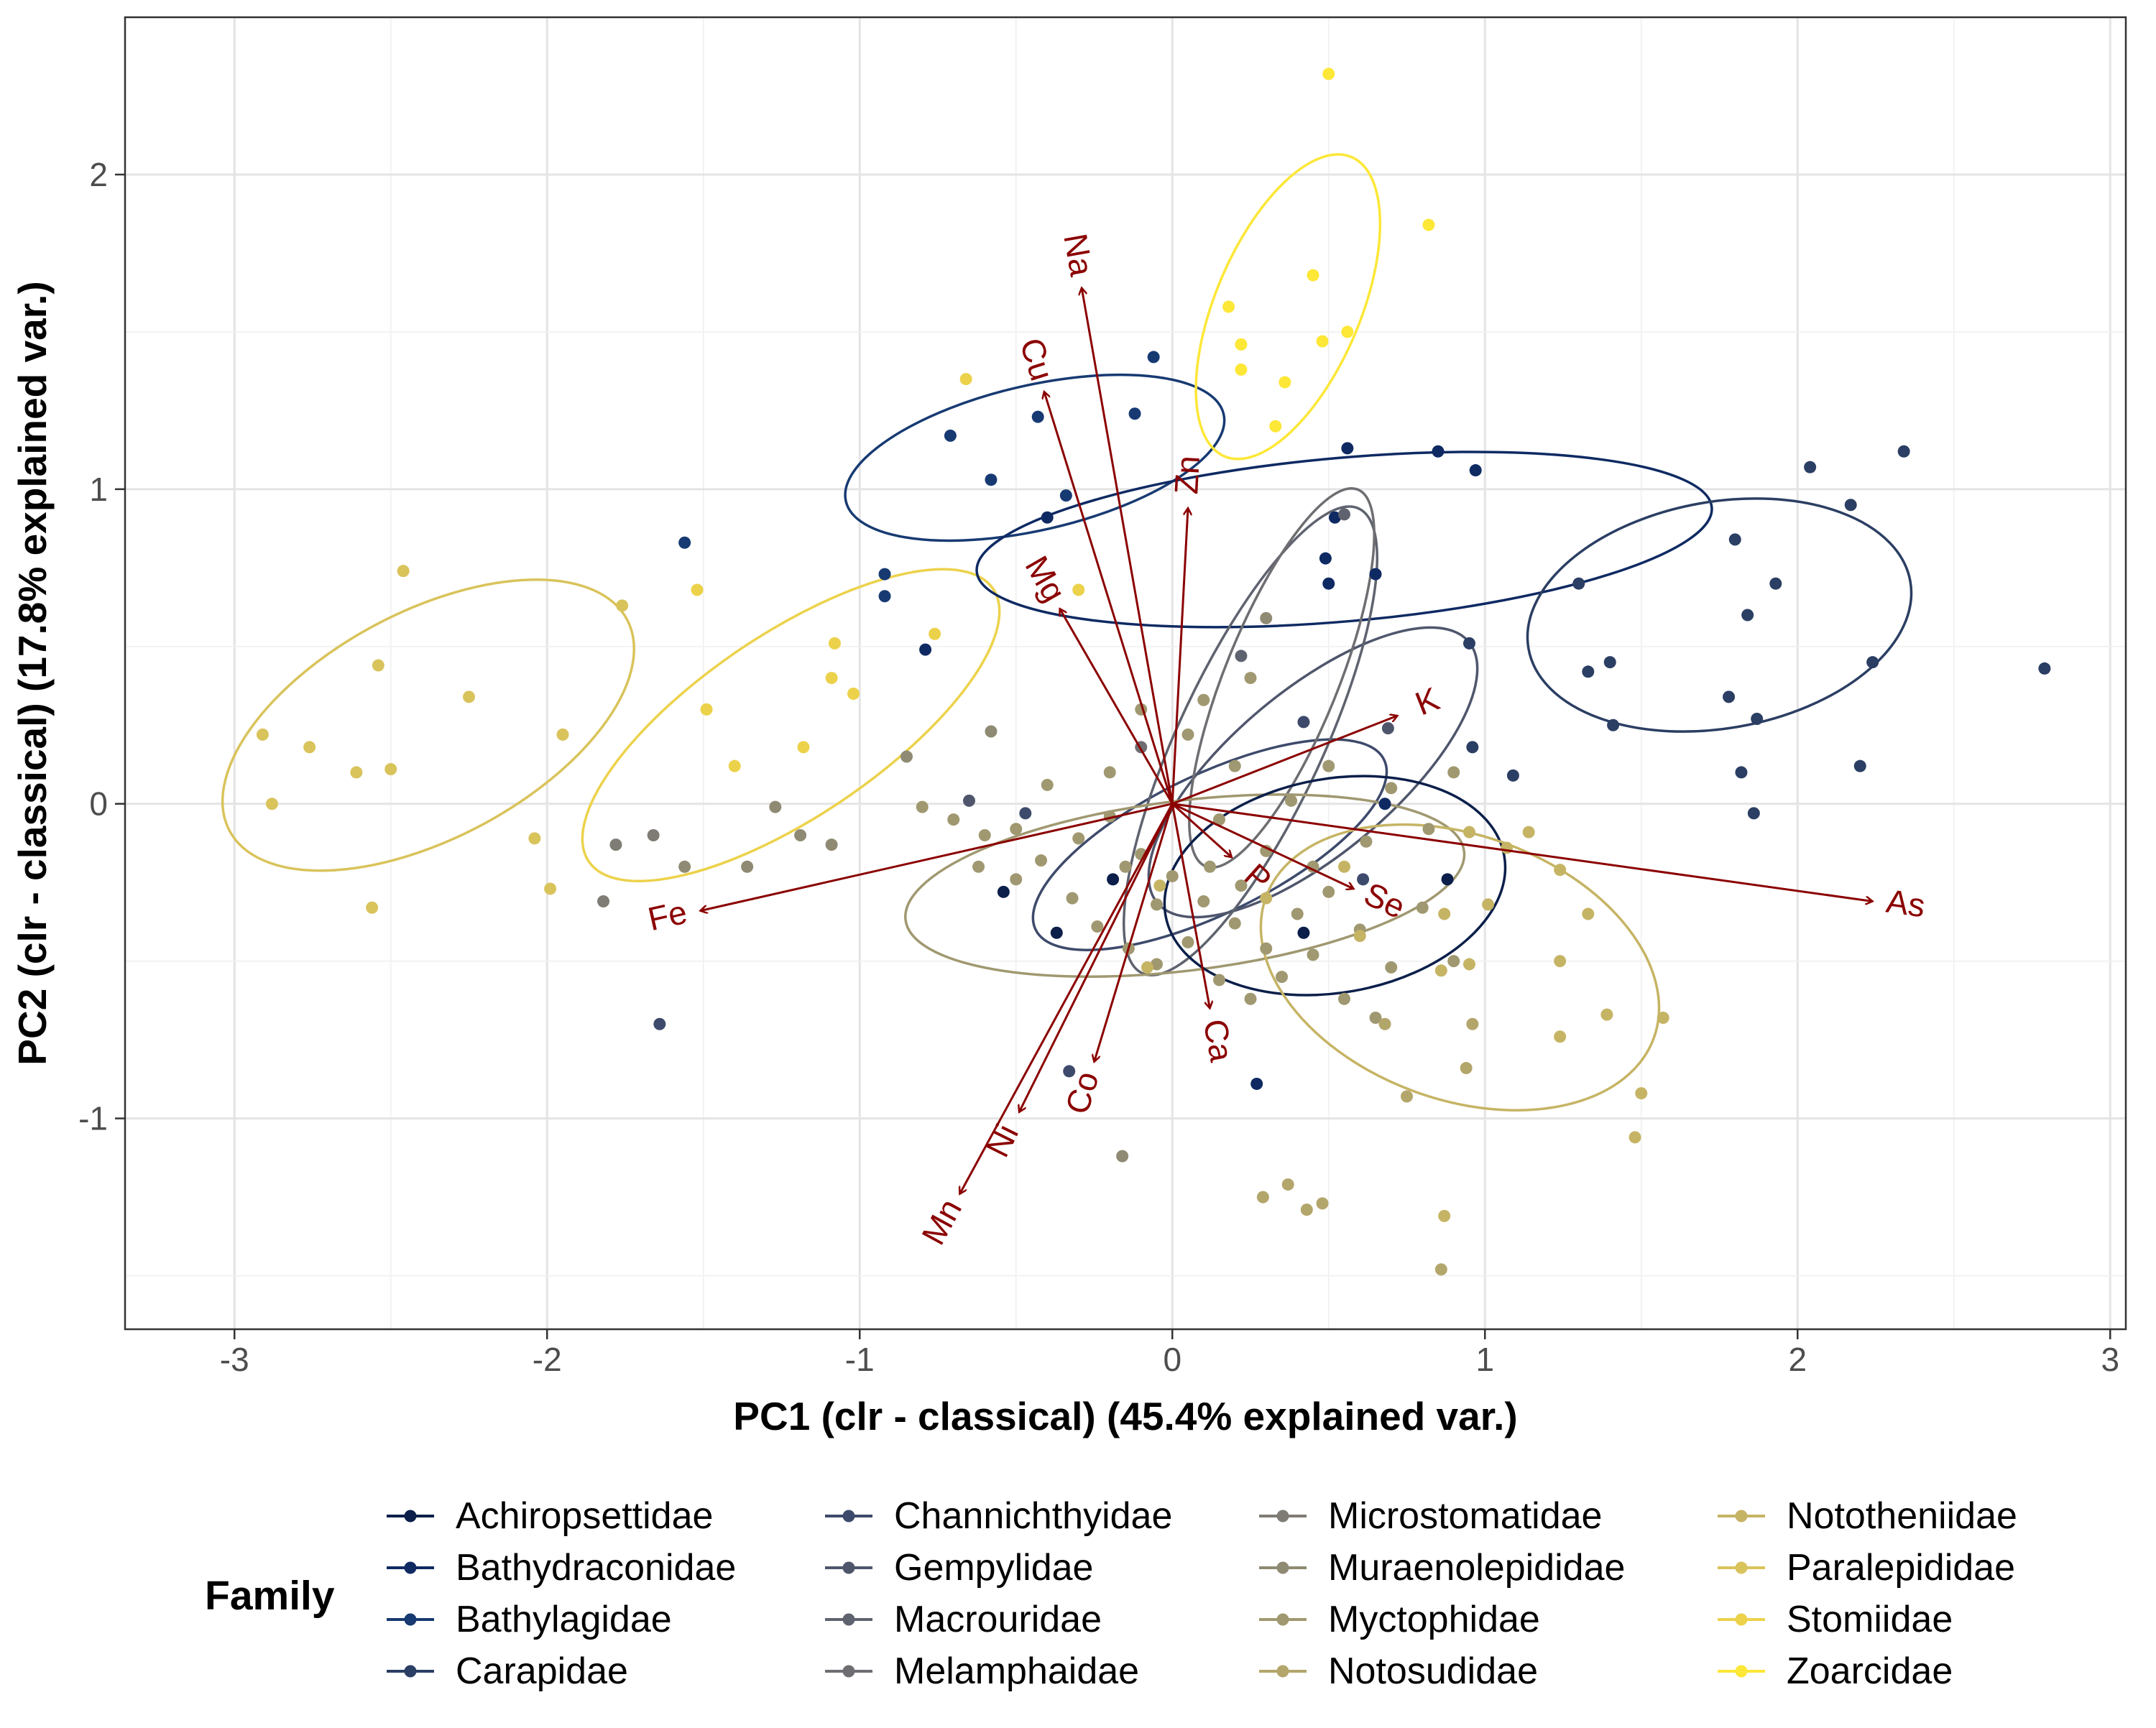  I want to click on legend-entry-label: Myctophidae, so click(1434, 1620).